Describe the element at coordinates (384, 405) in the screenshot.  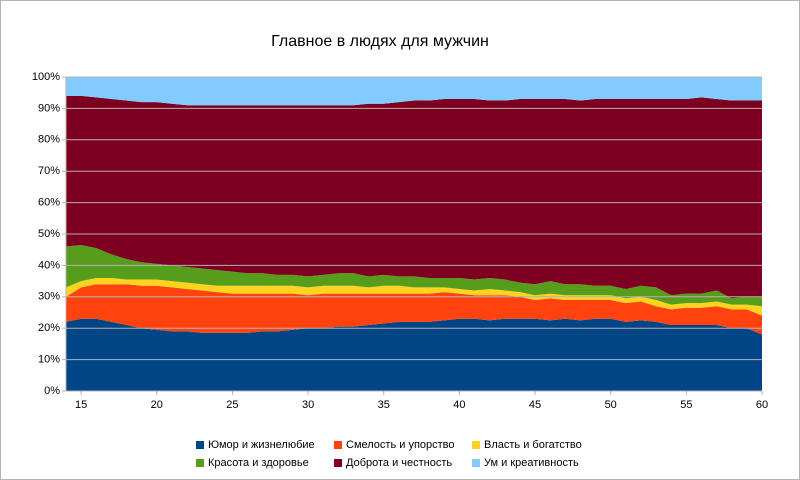
I see `x-tick-label: 35` at that location.